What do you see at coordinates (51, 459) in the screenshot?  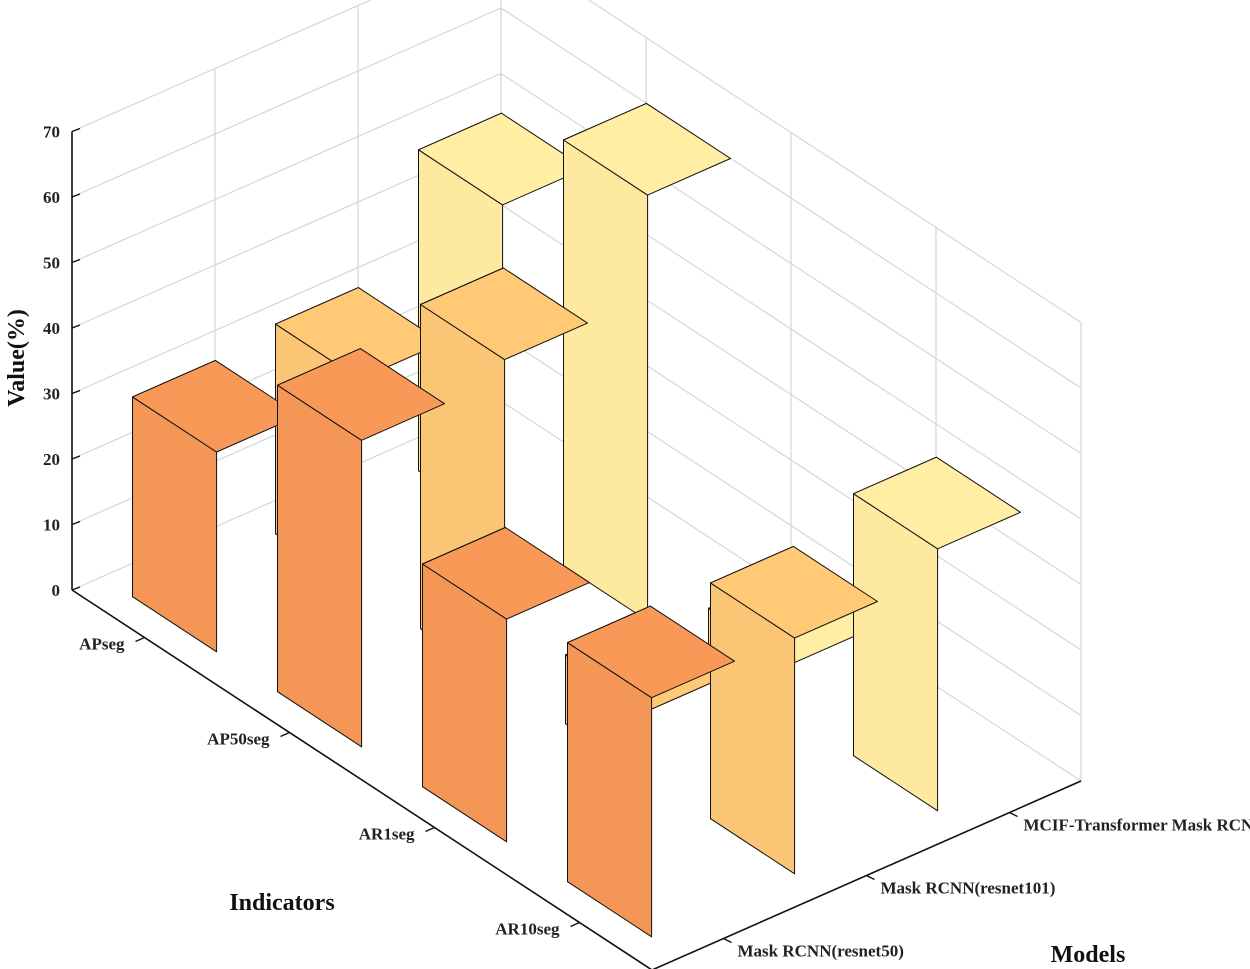 I see `z-tick-label-20: 20` at bounding box center [51, 459].